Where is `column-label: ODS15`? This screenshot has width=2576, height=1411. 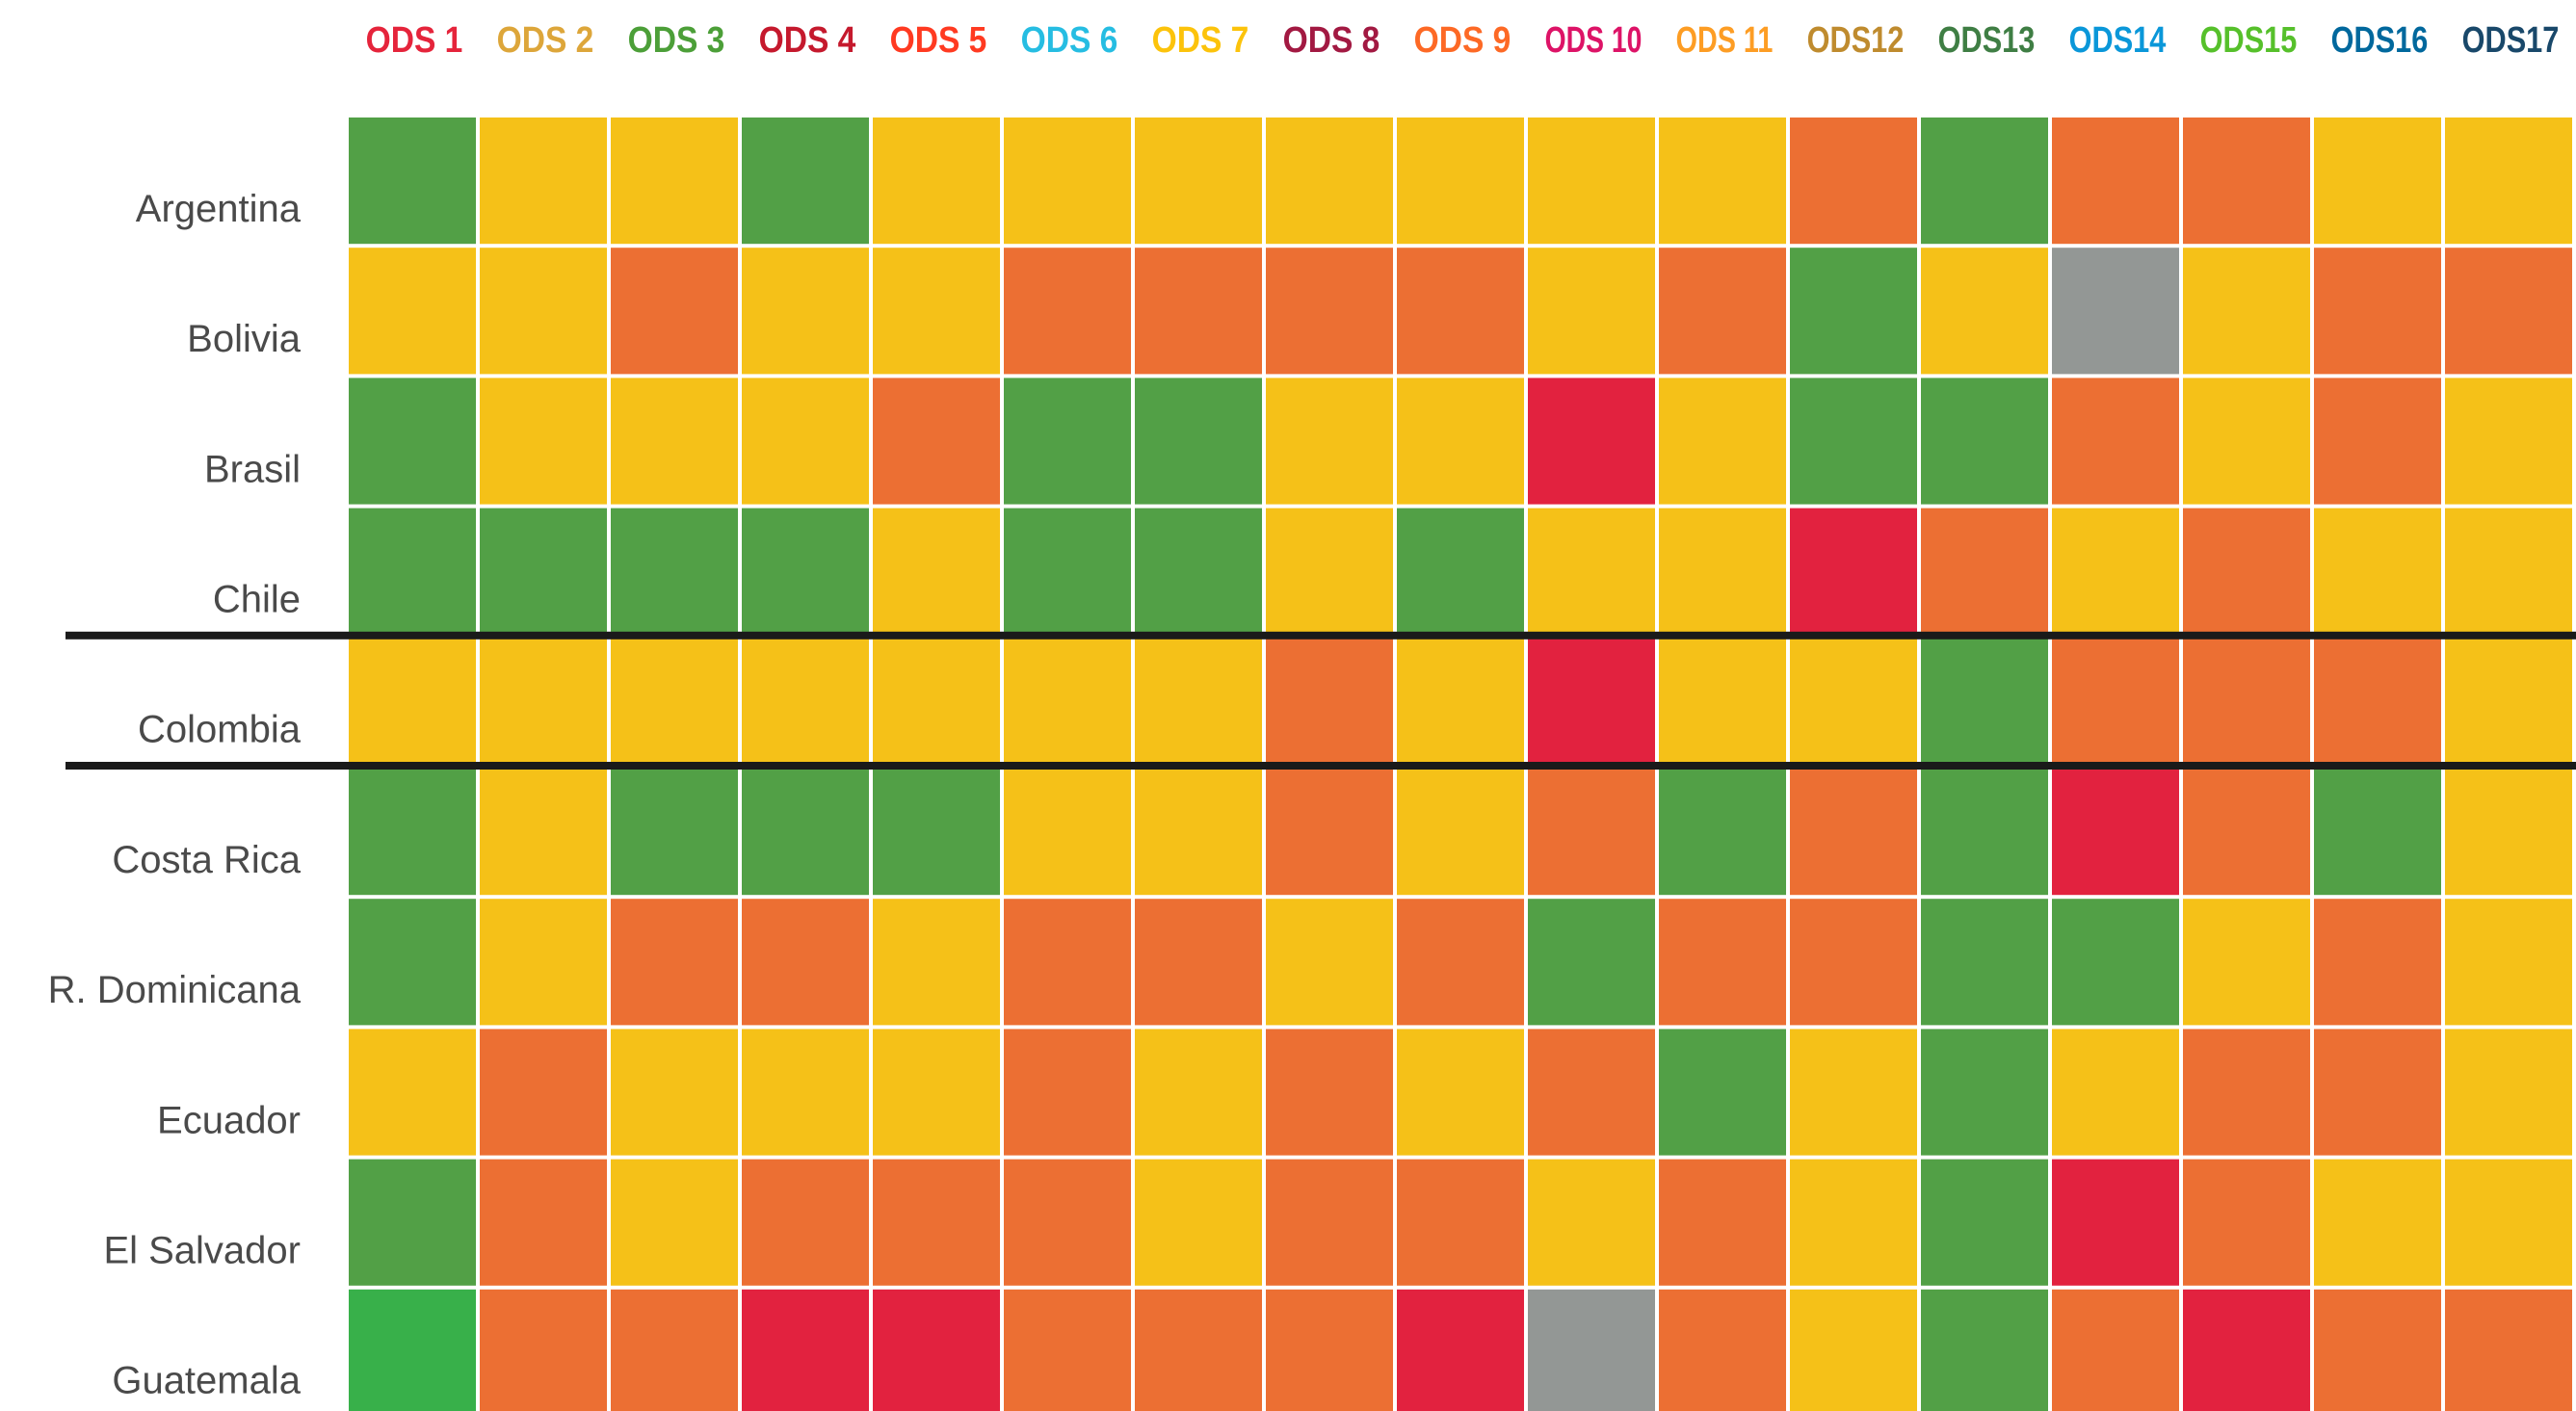
column-label: ODS15 is located at coordinates (2249, 40).